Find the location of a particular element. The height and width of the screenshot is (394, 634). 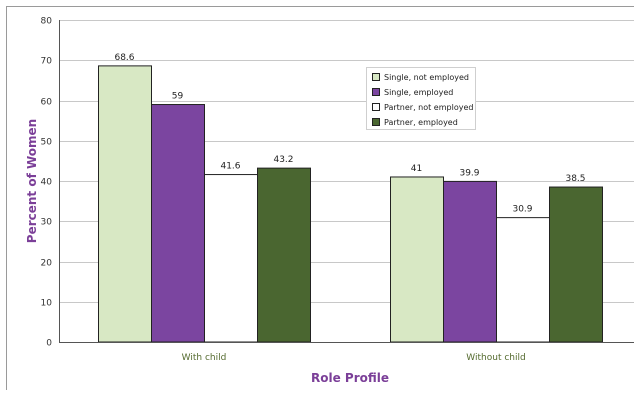

category-labels: With child Without child is located at coordinates (354, 358).